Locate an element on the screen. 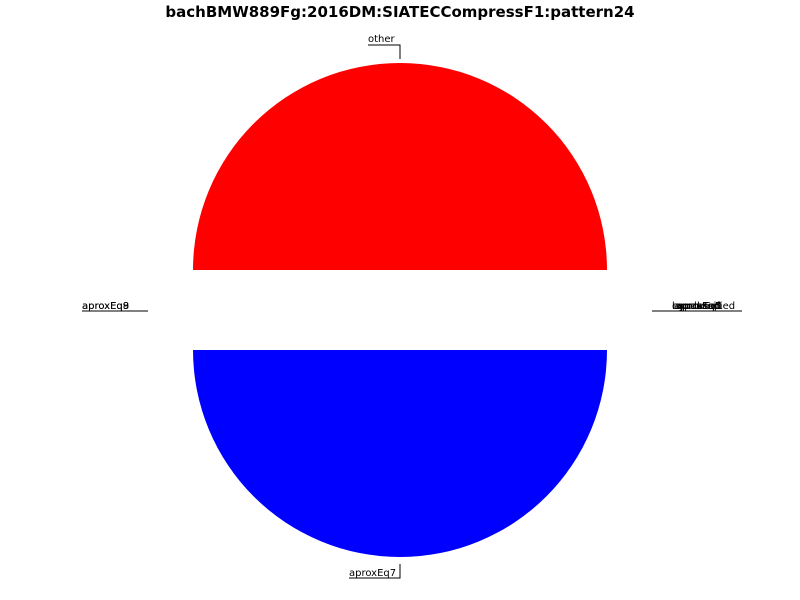  slice-label-aproxEq9: aproxEq9 is located at coordinates (105, 306).